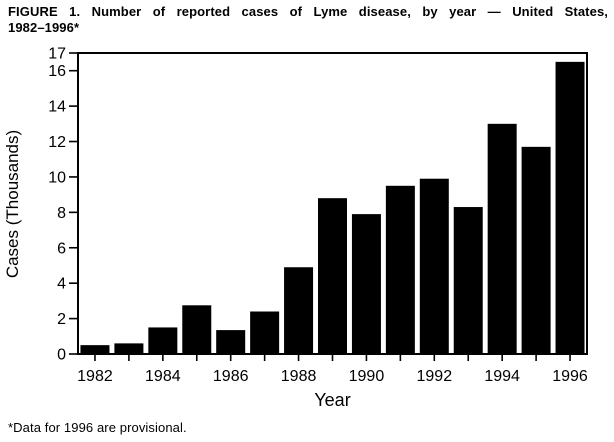 The width and height of the screenshot is (614, 442). Describe the element at coordinates (536, 250) in the screenshot. I see `bar-1995` at that location.